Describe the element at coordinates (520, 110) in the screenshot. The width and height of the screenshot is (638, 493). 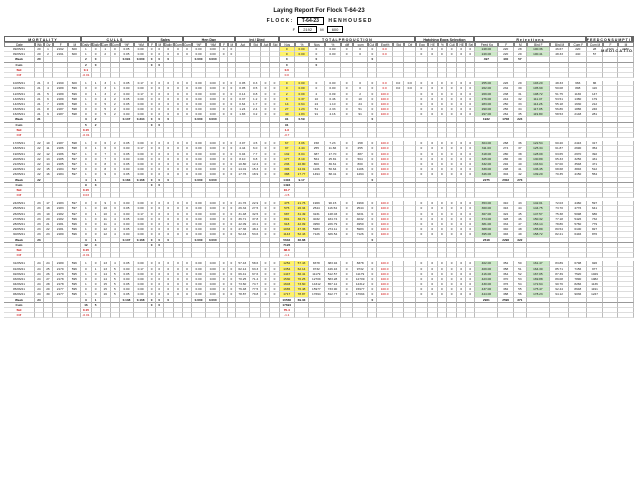
I see `table-cell: 34` at that location.